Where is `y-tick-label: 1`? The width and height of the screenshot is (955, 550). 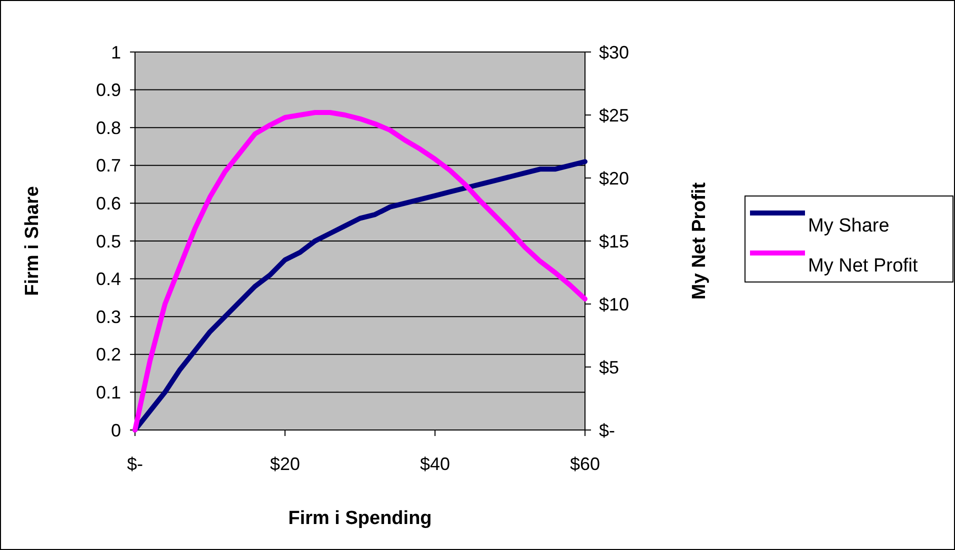
y-tick-label: 1 is located at coordinates (115, 52).